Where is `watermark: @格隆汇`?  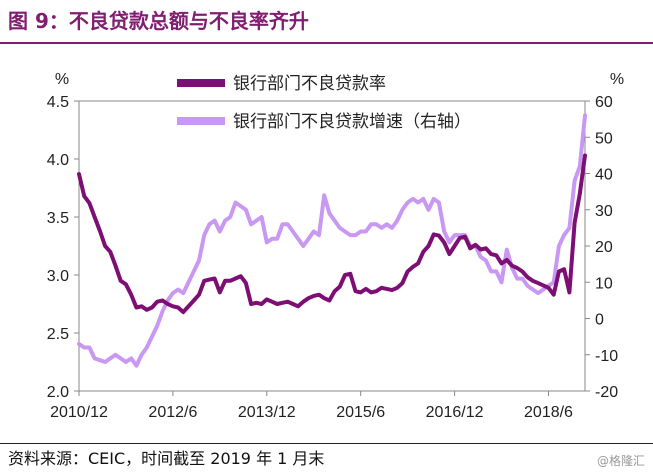
watermark: @格隆汇 is located at coordinates (620, 461).